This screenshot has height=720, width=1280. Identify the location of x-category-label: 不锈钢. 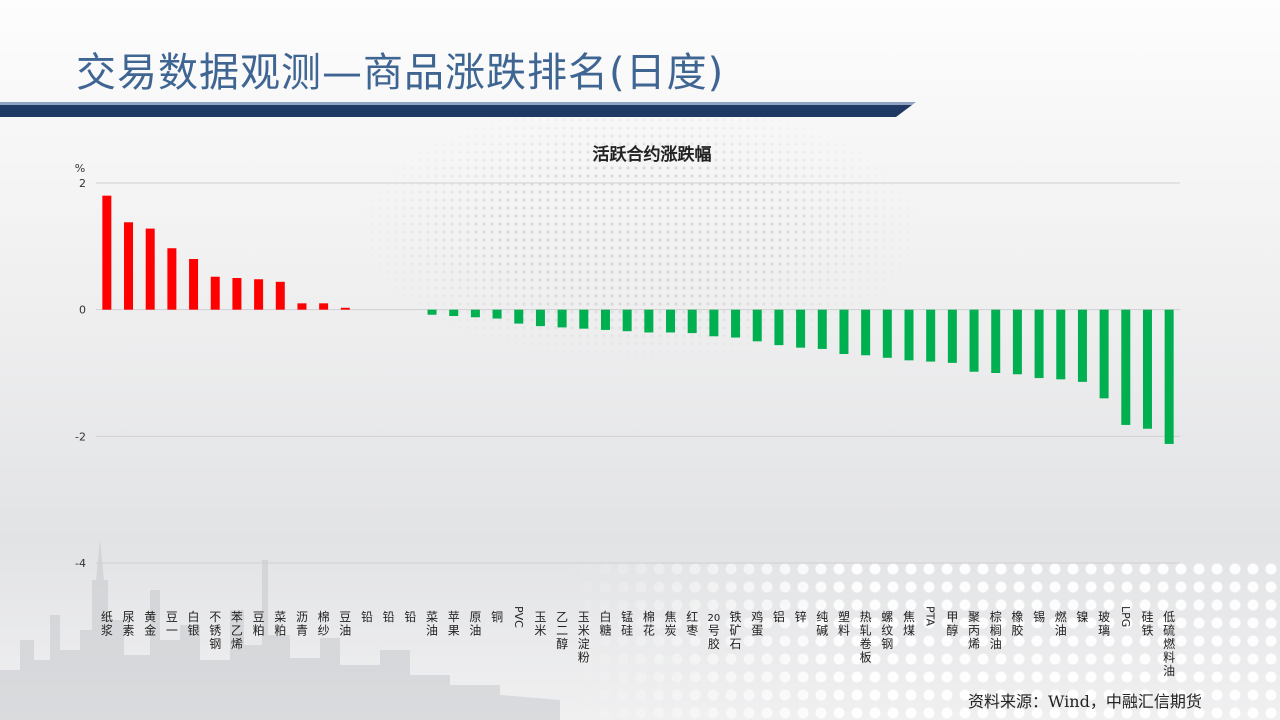
(215, 630).